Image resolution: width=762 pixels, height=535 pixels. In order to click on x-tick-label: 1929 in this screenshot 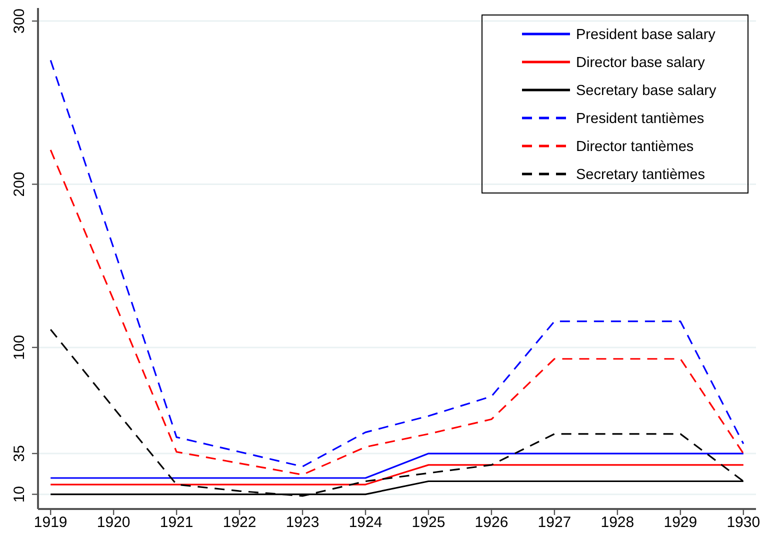, I will do `click(681, 522)`.